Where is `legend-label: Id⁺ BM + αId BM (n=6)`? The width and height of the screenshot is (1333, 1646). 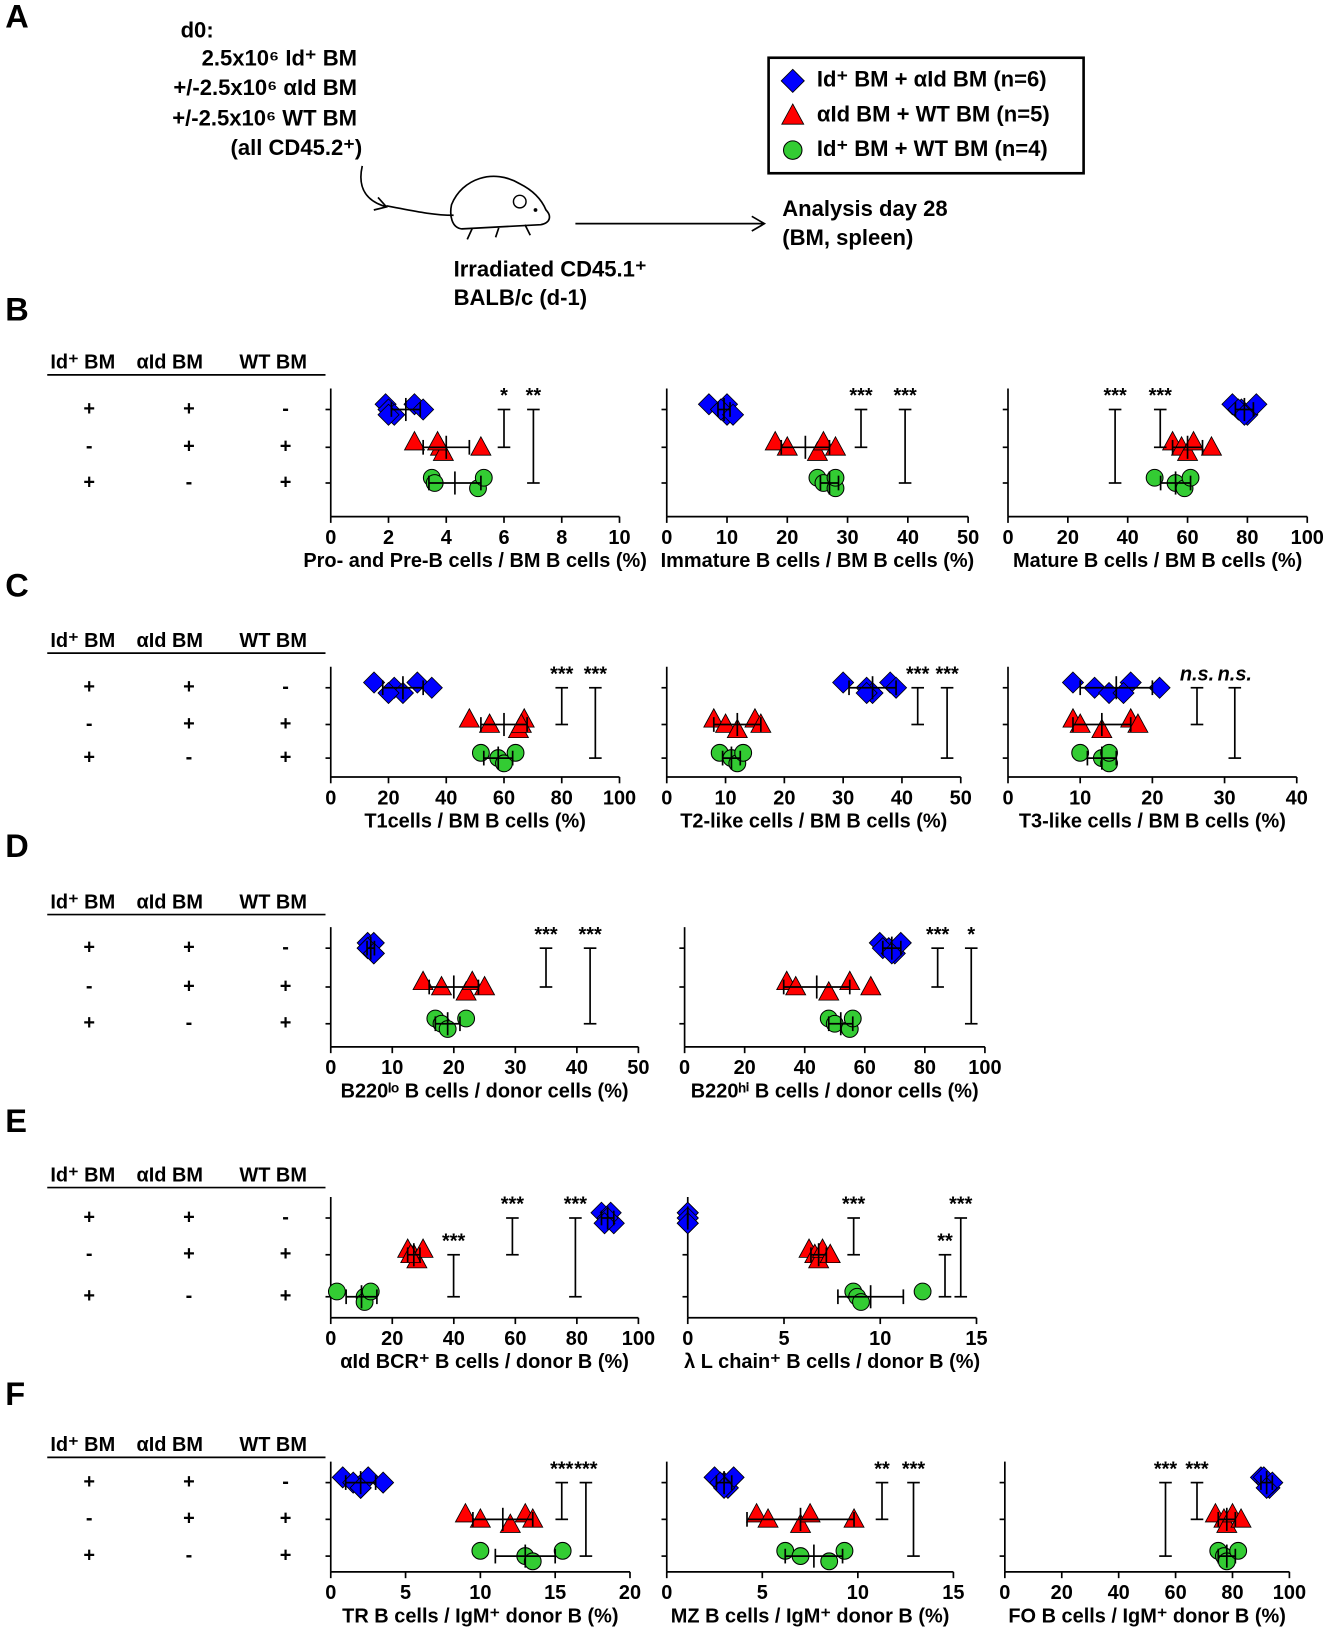 legend-label: Id⁺ BM + αId BM (n=6) is located at coordinates (932, 79).